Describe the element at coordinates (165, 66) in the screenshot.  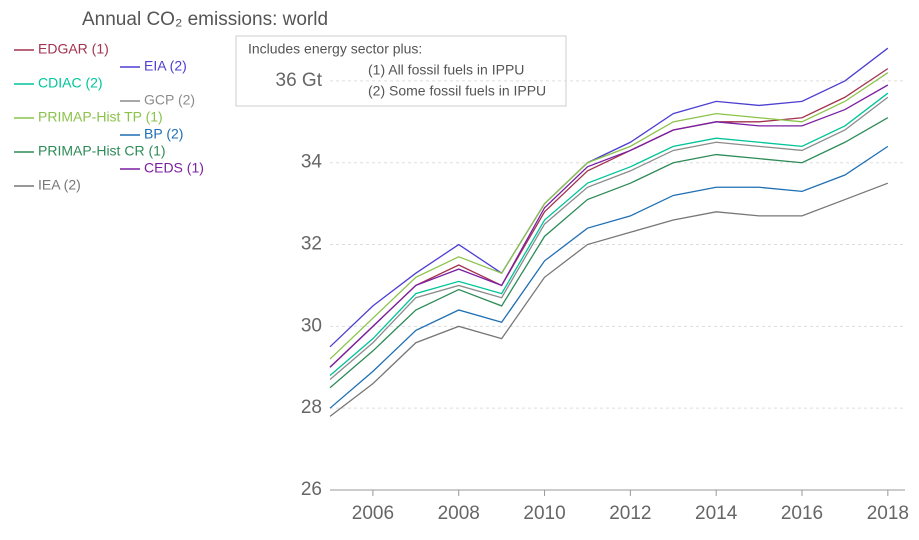
I see `legend-label: EIA (2)` at that location.